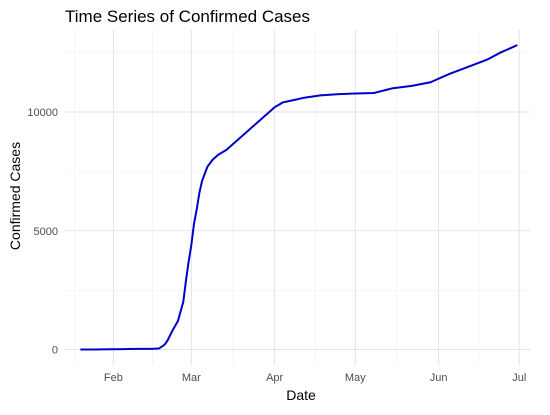 This screenshot has width=550, height=415. Describe the element at coordinates (519, 378) in the screenshot. I see `x-tick-label: Jul` at that location.